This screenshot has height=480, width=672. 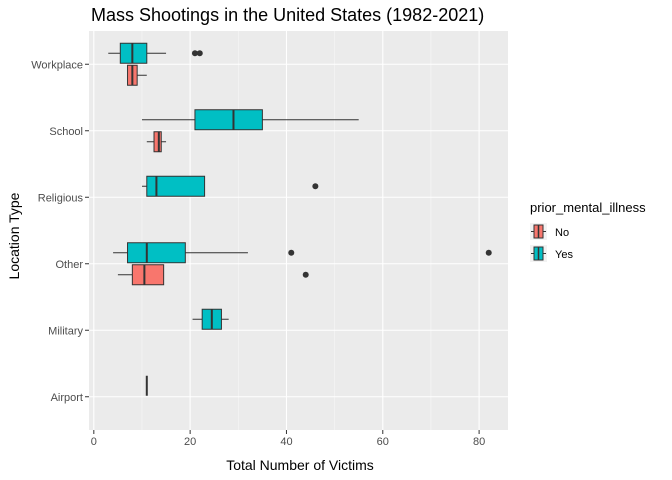 I want to click on box-workplace-yes, so click(x=133, y=53).